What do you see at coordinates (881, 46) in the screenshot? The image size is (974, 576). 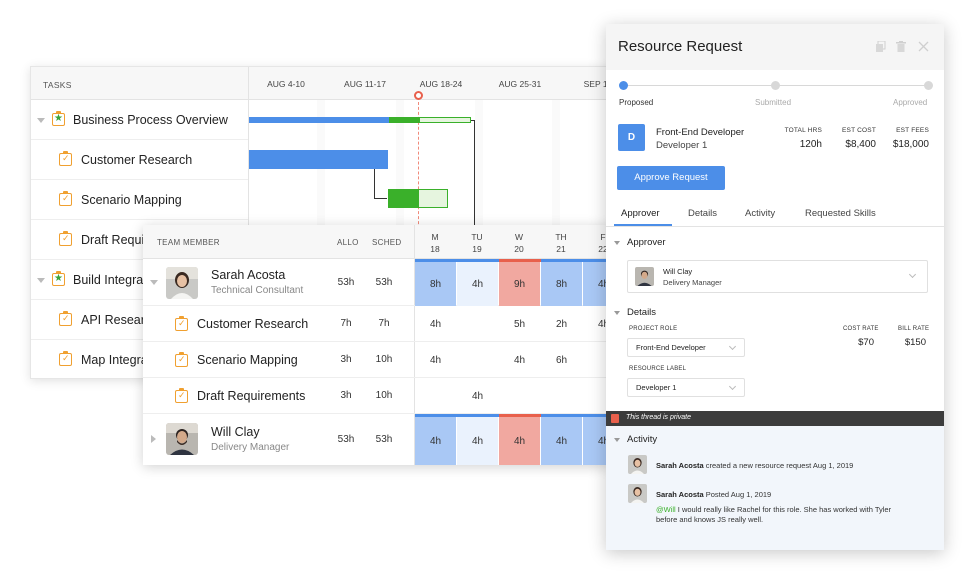 I see `copy-icon` at bounding box center [881, 46].